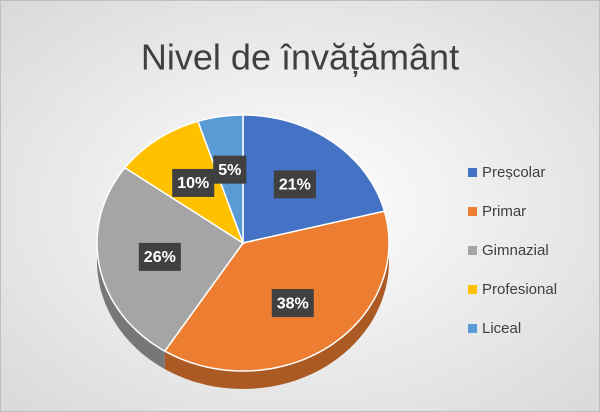 This screenshot has width=600, height=412. I want to click on data-label: 26%, so click(160, 257).